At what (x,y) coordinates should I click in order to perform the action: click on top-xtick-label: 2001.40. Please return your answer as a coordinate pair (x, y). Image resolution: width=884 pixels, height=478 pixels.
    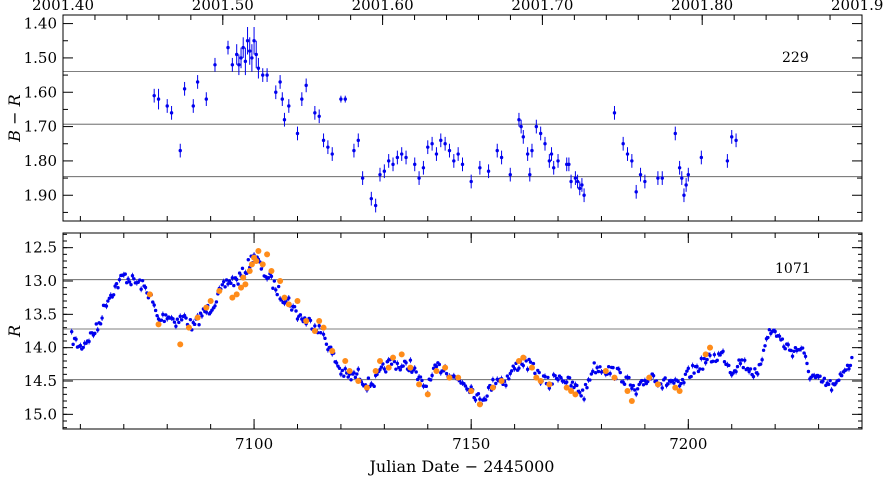
    Looking at the image, I should click on (63, 7).